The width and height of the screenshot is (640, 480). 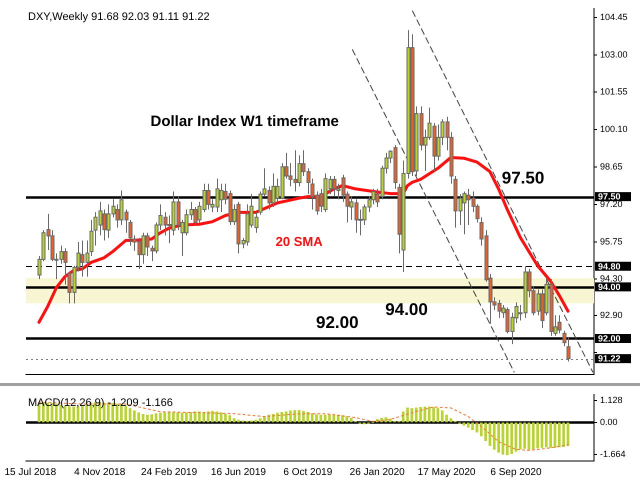 I want to click on annotation: Dollar Index W1 timeframe, so click(x=244, y=121).